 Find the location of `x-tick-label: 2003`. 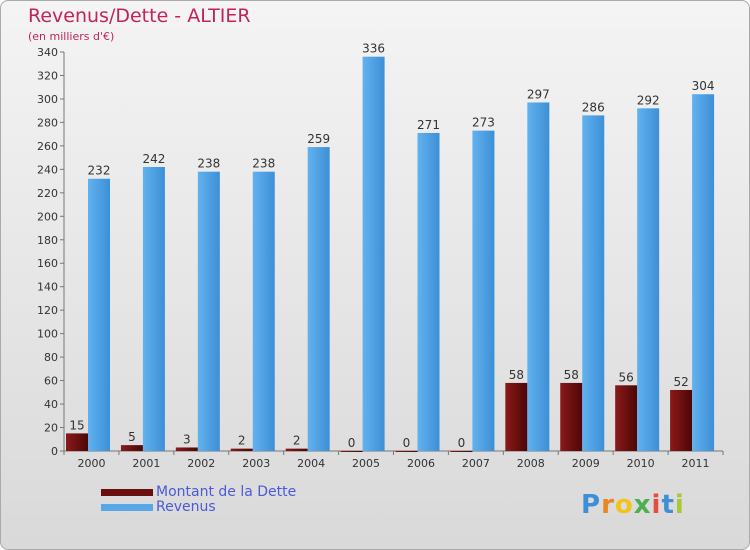

x-tick-label: 2003 is located at coordinates (256, 463).